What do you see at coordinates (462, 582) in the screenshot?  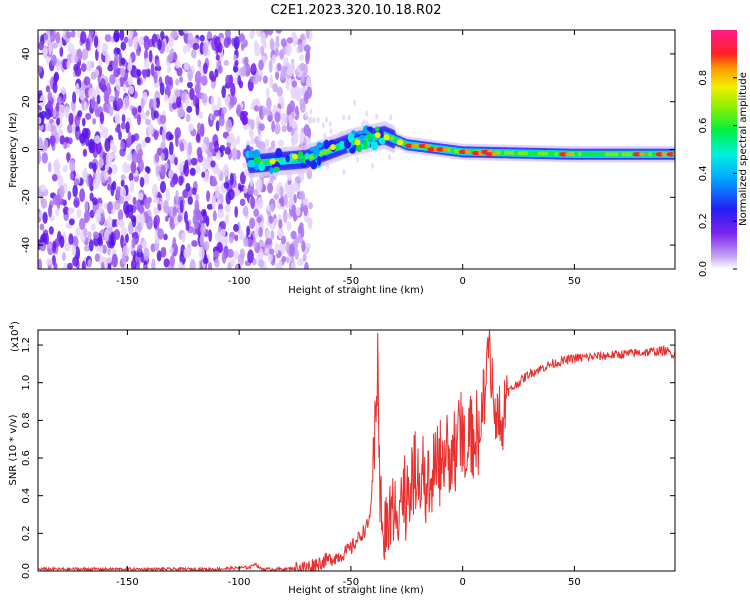 I see `snr-xtick-label: 0` at bounding box center [462, 582].